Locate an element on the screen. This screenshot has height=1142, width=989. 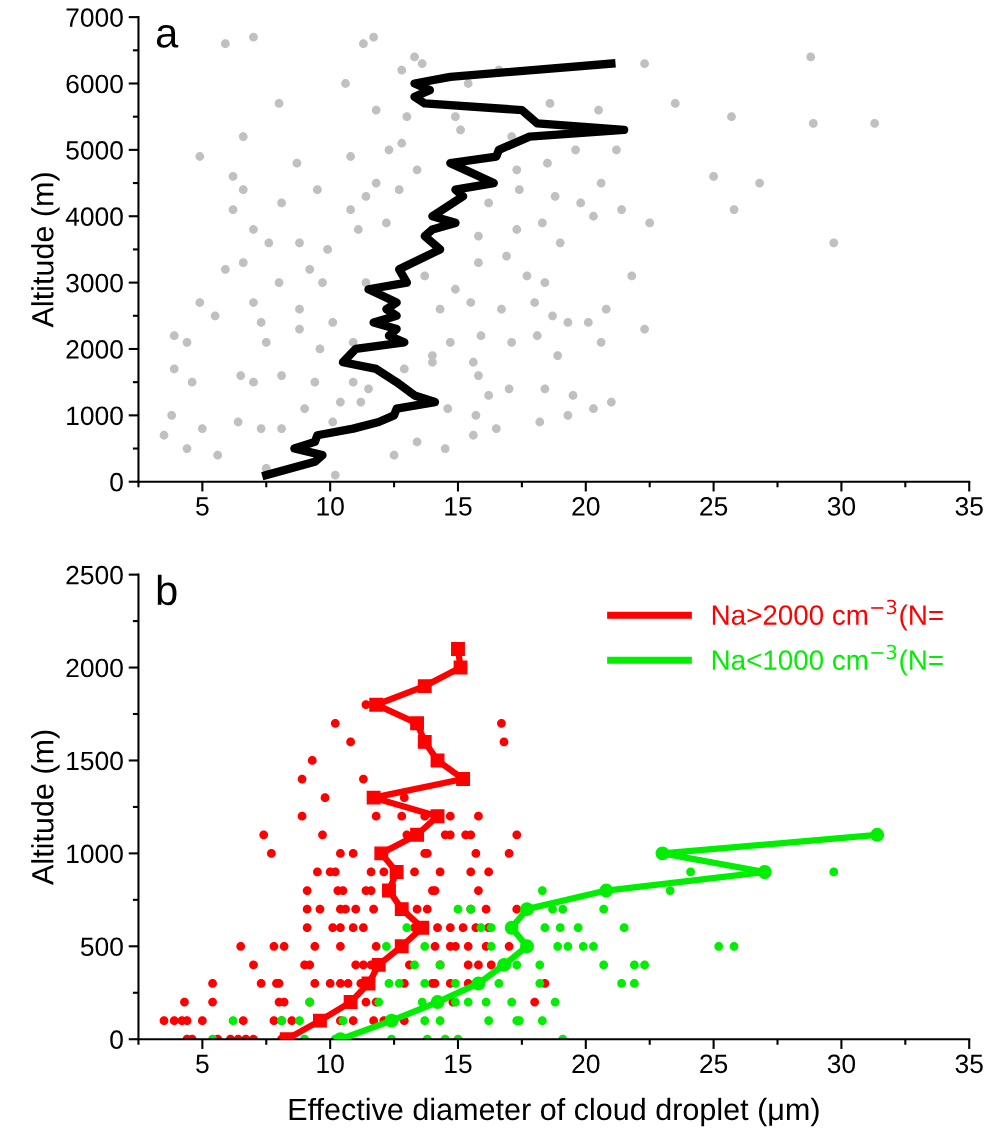
y-tick-label: 500 is located at coordinates (101, 947).